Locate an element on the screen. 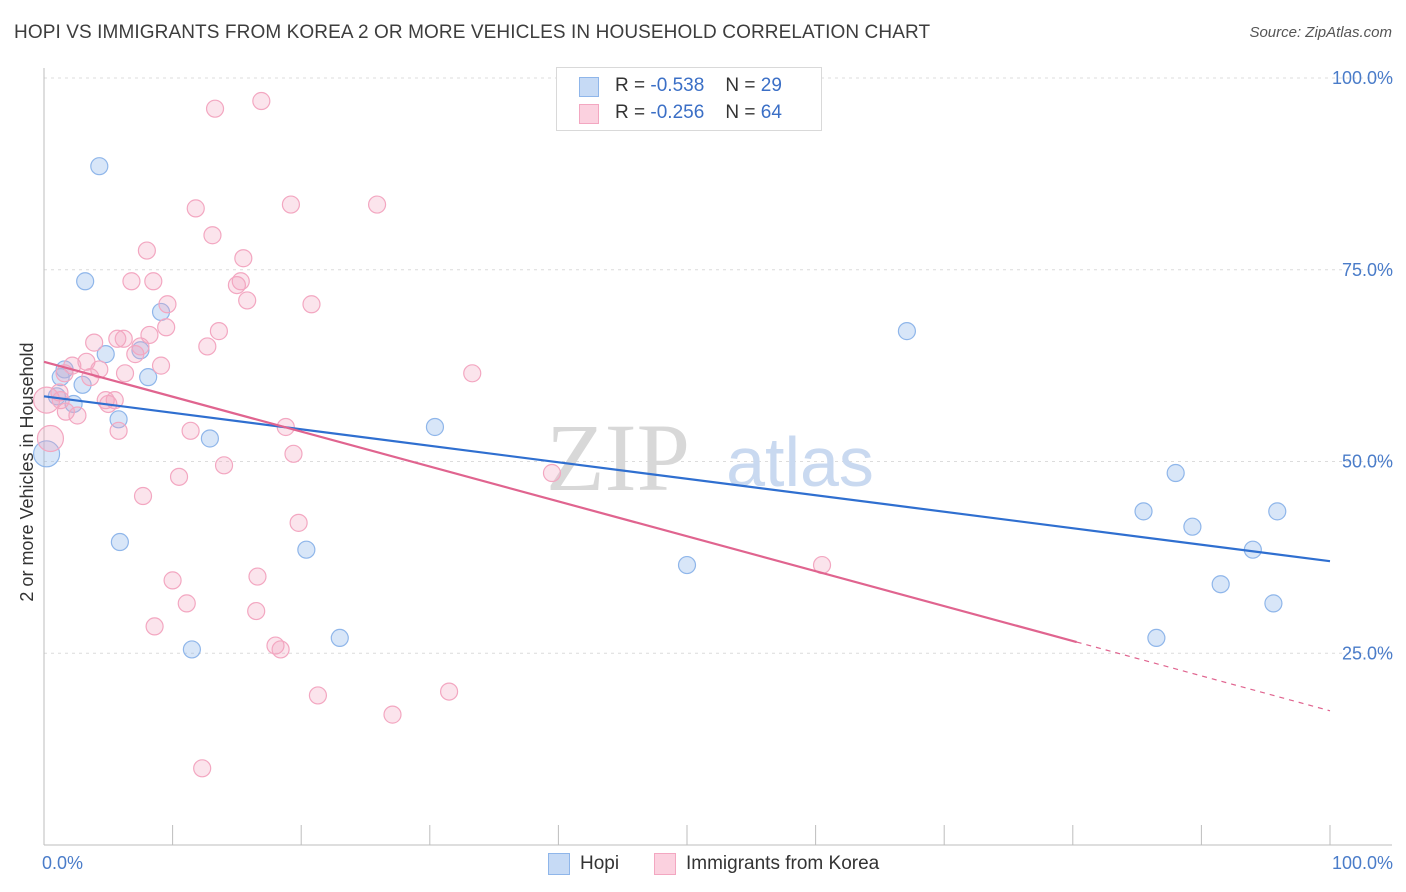 Image resolution: width=1406 pixels, height=892 pixels. y-axis-label: 2 or more Vehicles in Household is located at coordinates (27, 471).